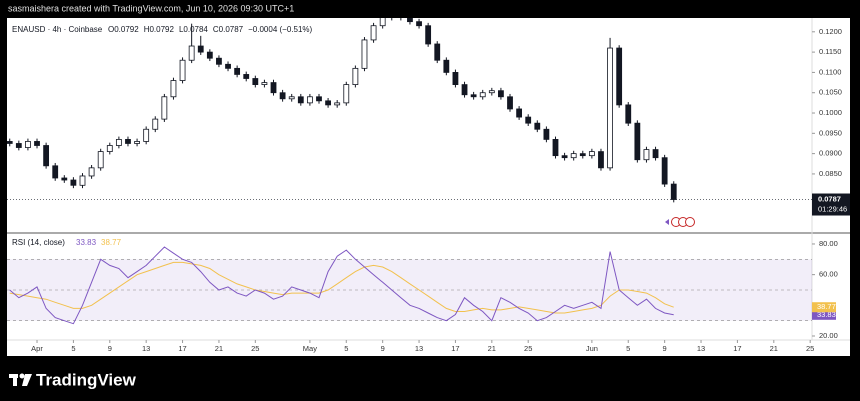 Image resolution: width=860 pixels, height=401 pixels. I want to click on rsi-last-label: 38.77, so click(826, 306).